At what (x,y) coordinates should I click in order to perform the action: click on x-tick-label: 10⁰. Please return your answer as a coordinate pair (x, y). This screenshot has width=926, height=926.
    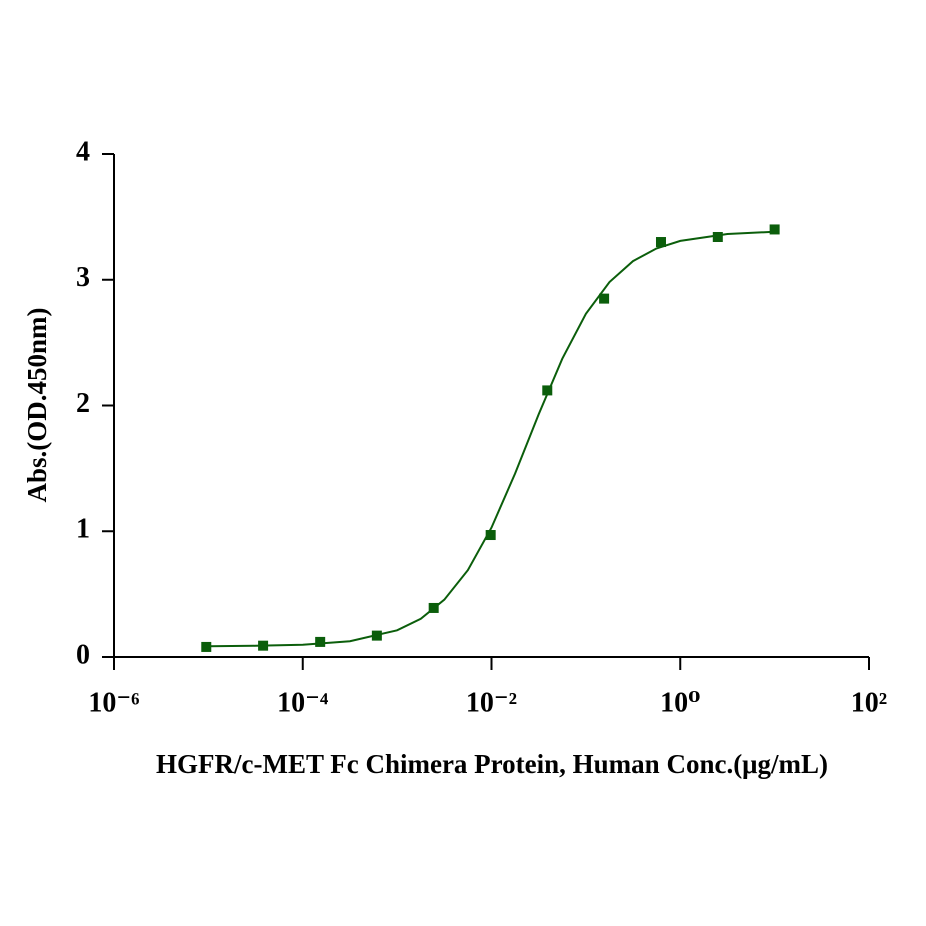
    Looking at the image, I should click on (680, 702).